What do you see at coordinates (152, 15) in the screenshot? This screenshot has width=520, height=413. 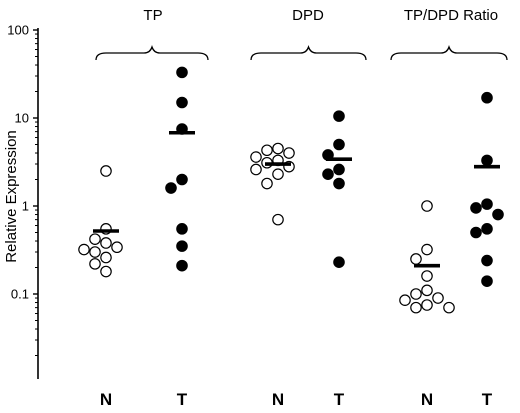 I see `group-title: TP` at bounding box center [152, 15].